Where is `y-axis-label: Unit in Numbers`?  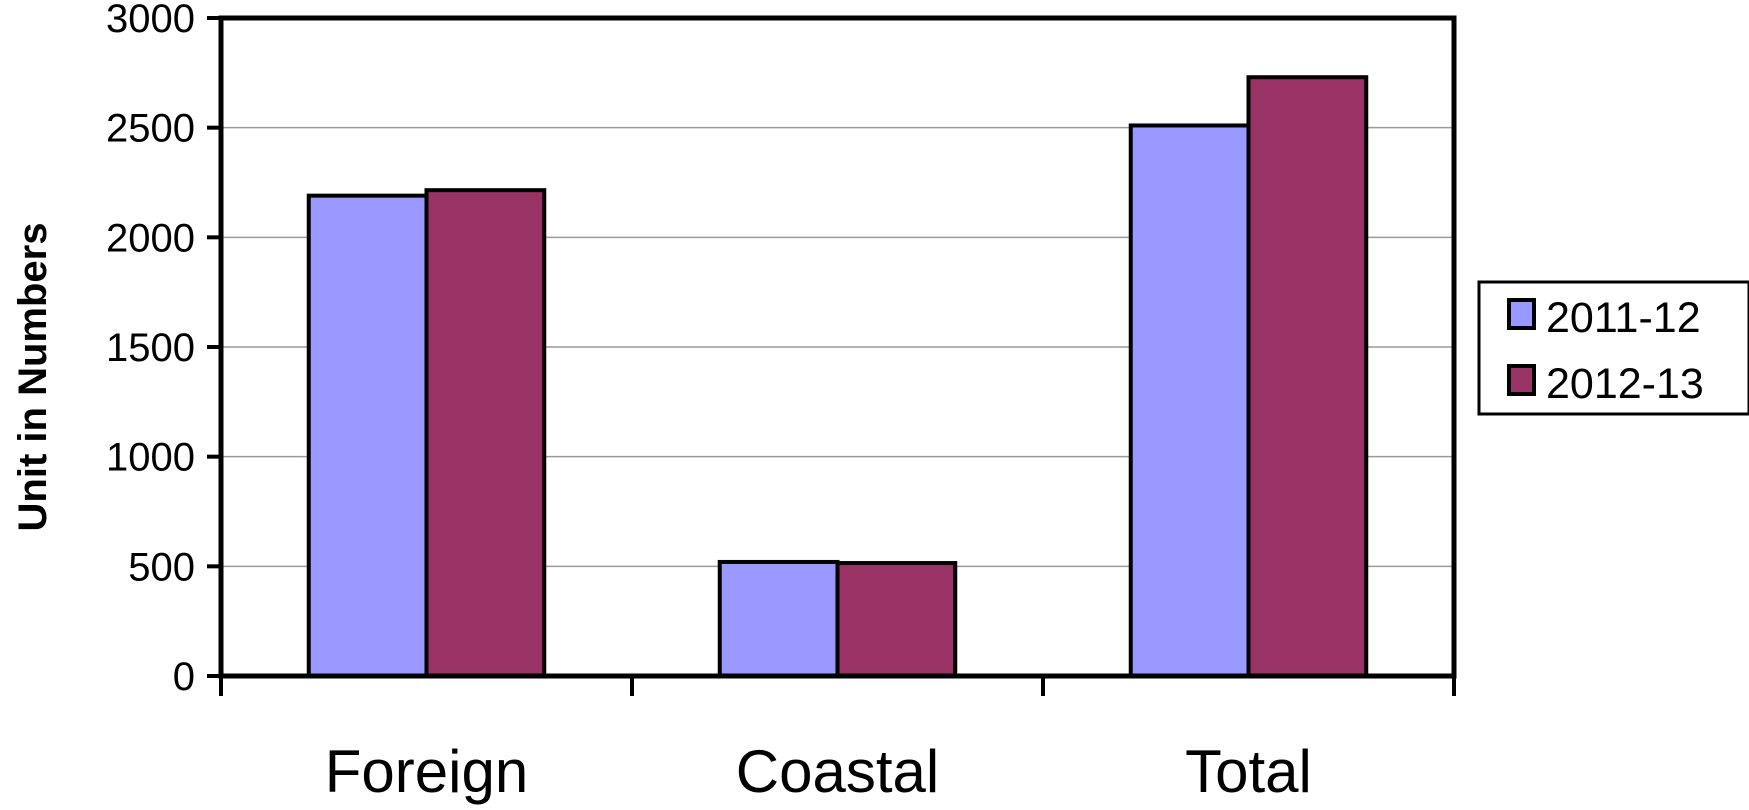
y-axis-label: Unit in Numbers is located at coordinates (33, 377).